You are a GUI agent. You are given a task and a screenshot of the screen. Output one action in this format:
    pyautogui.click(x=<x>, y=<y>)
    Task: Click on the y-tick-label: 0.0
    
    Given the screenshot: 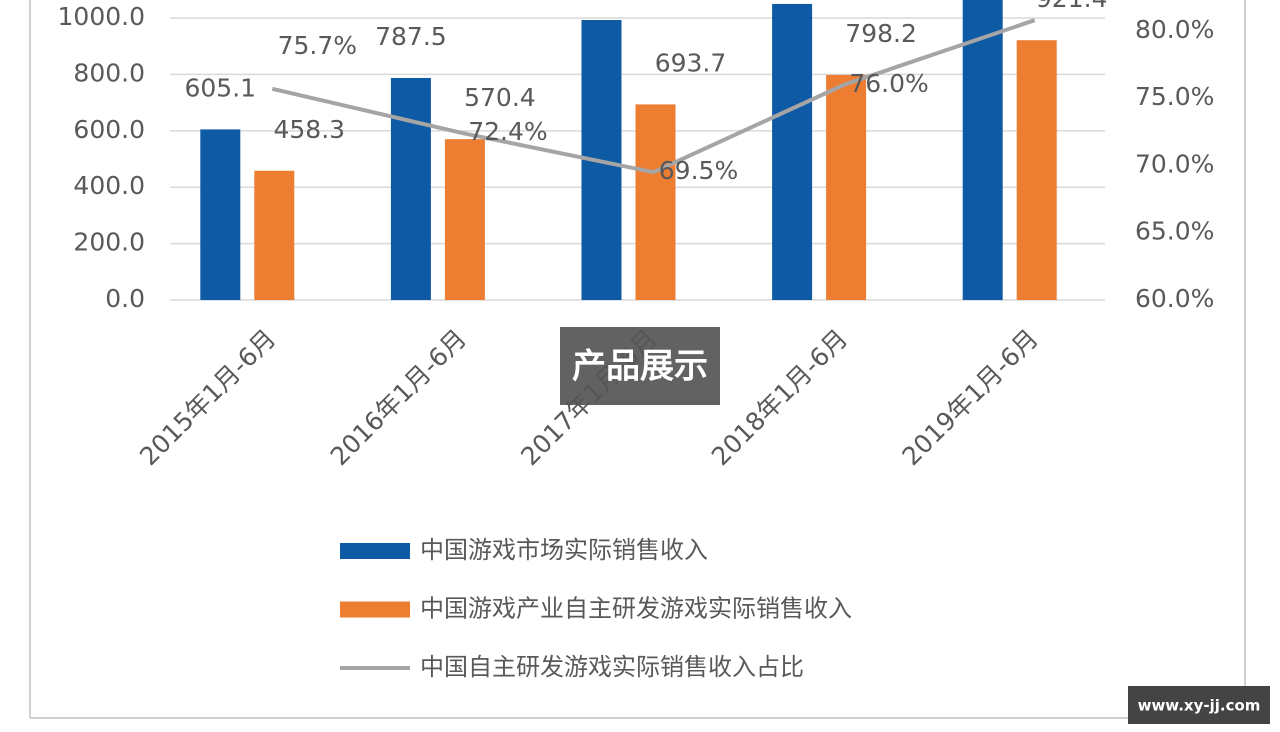 What is the action you would take?
    pyautogui.click(x=125, y=298)
    